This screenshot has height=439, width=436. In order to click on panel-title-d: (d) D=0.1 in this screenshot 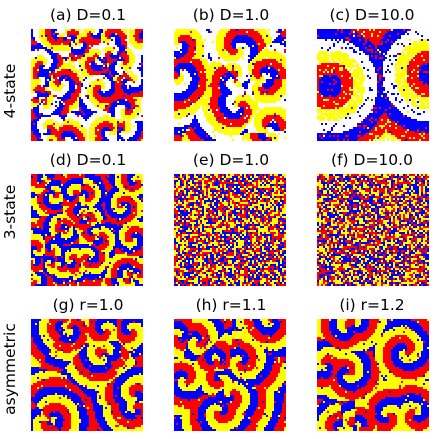, I will do `click(88, 160)`.